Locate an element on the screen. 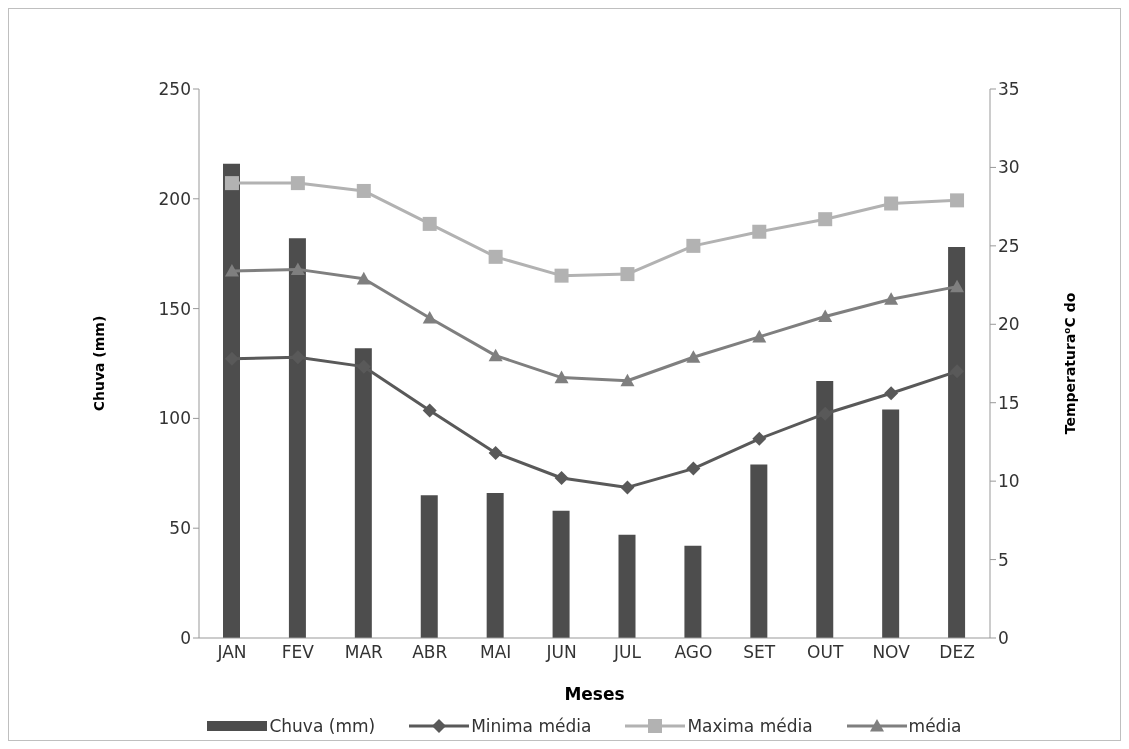 This screenshot has width=1129, height=749. x-tick-label: SET is located at coordinates (759, 652).